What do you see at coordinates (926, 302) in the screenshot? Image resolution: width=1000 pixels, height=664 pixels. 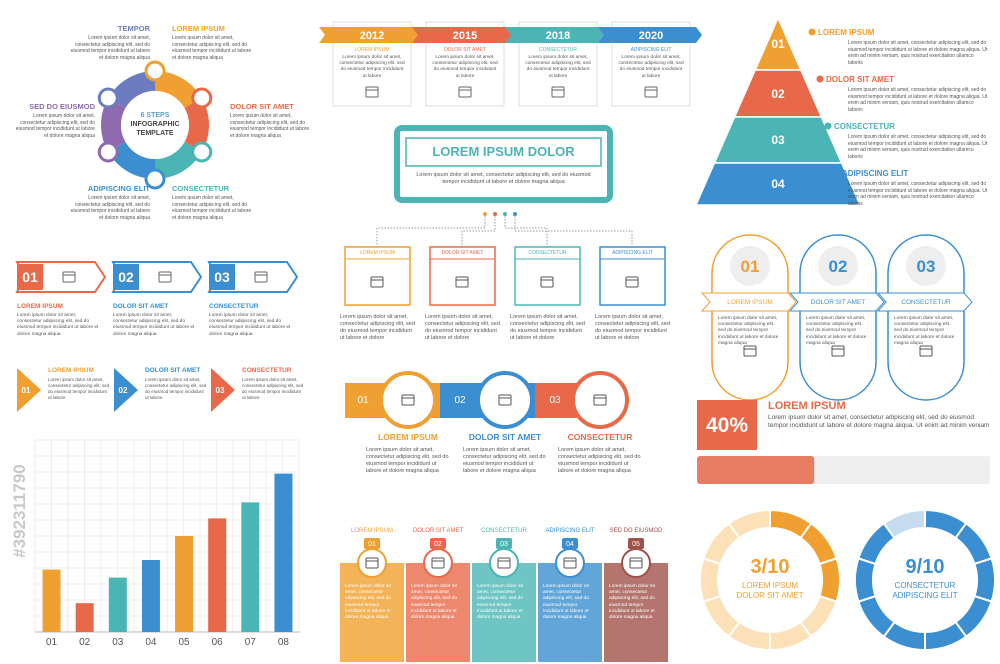 I see `capsule-title: CONSECTETUR` at bounding box center [926, 302].